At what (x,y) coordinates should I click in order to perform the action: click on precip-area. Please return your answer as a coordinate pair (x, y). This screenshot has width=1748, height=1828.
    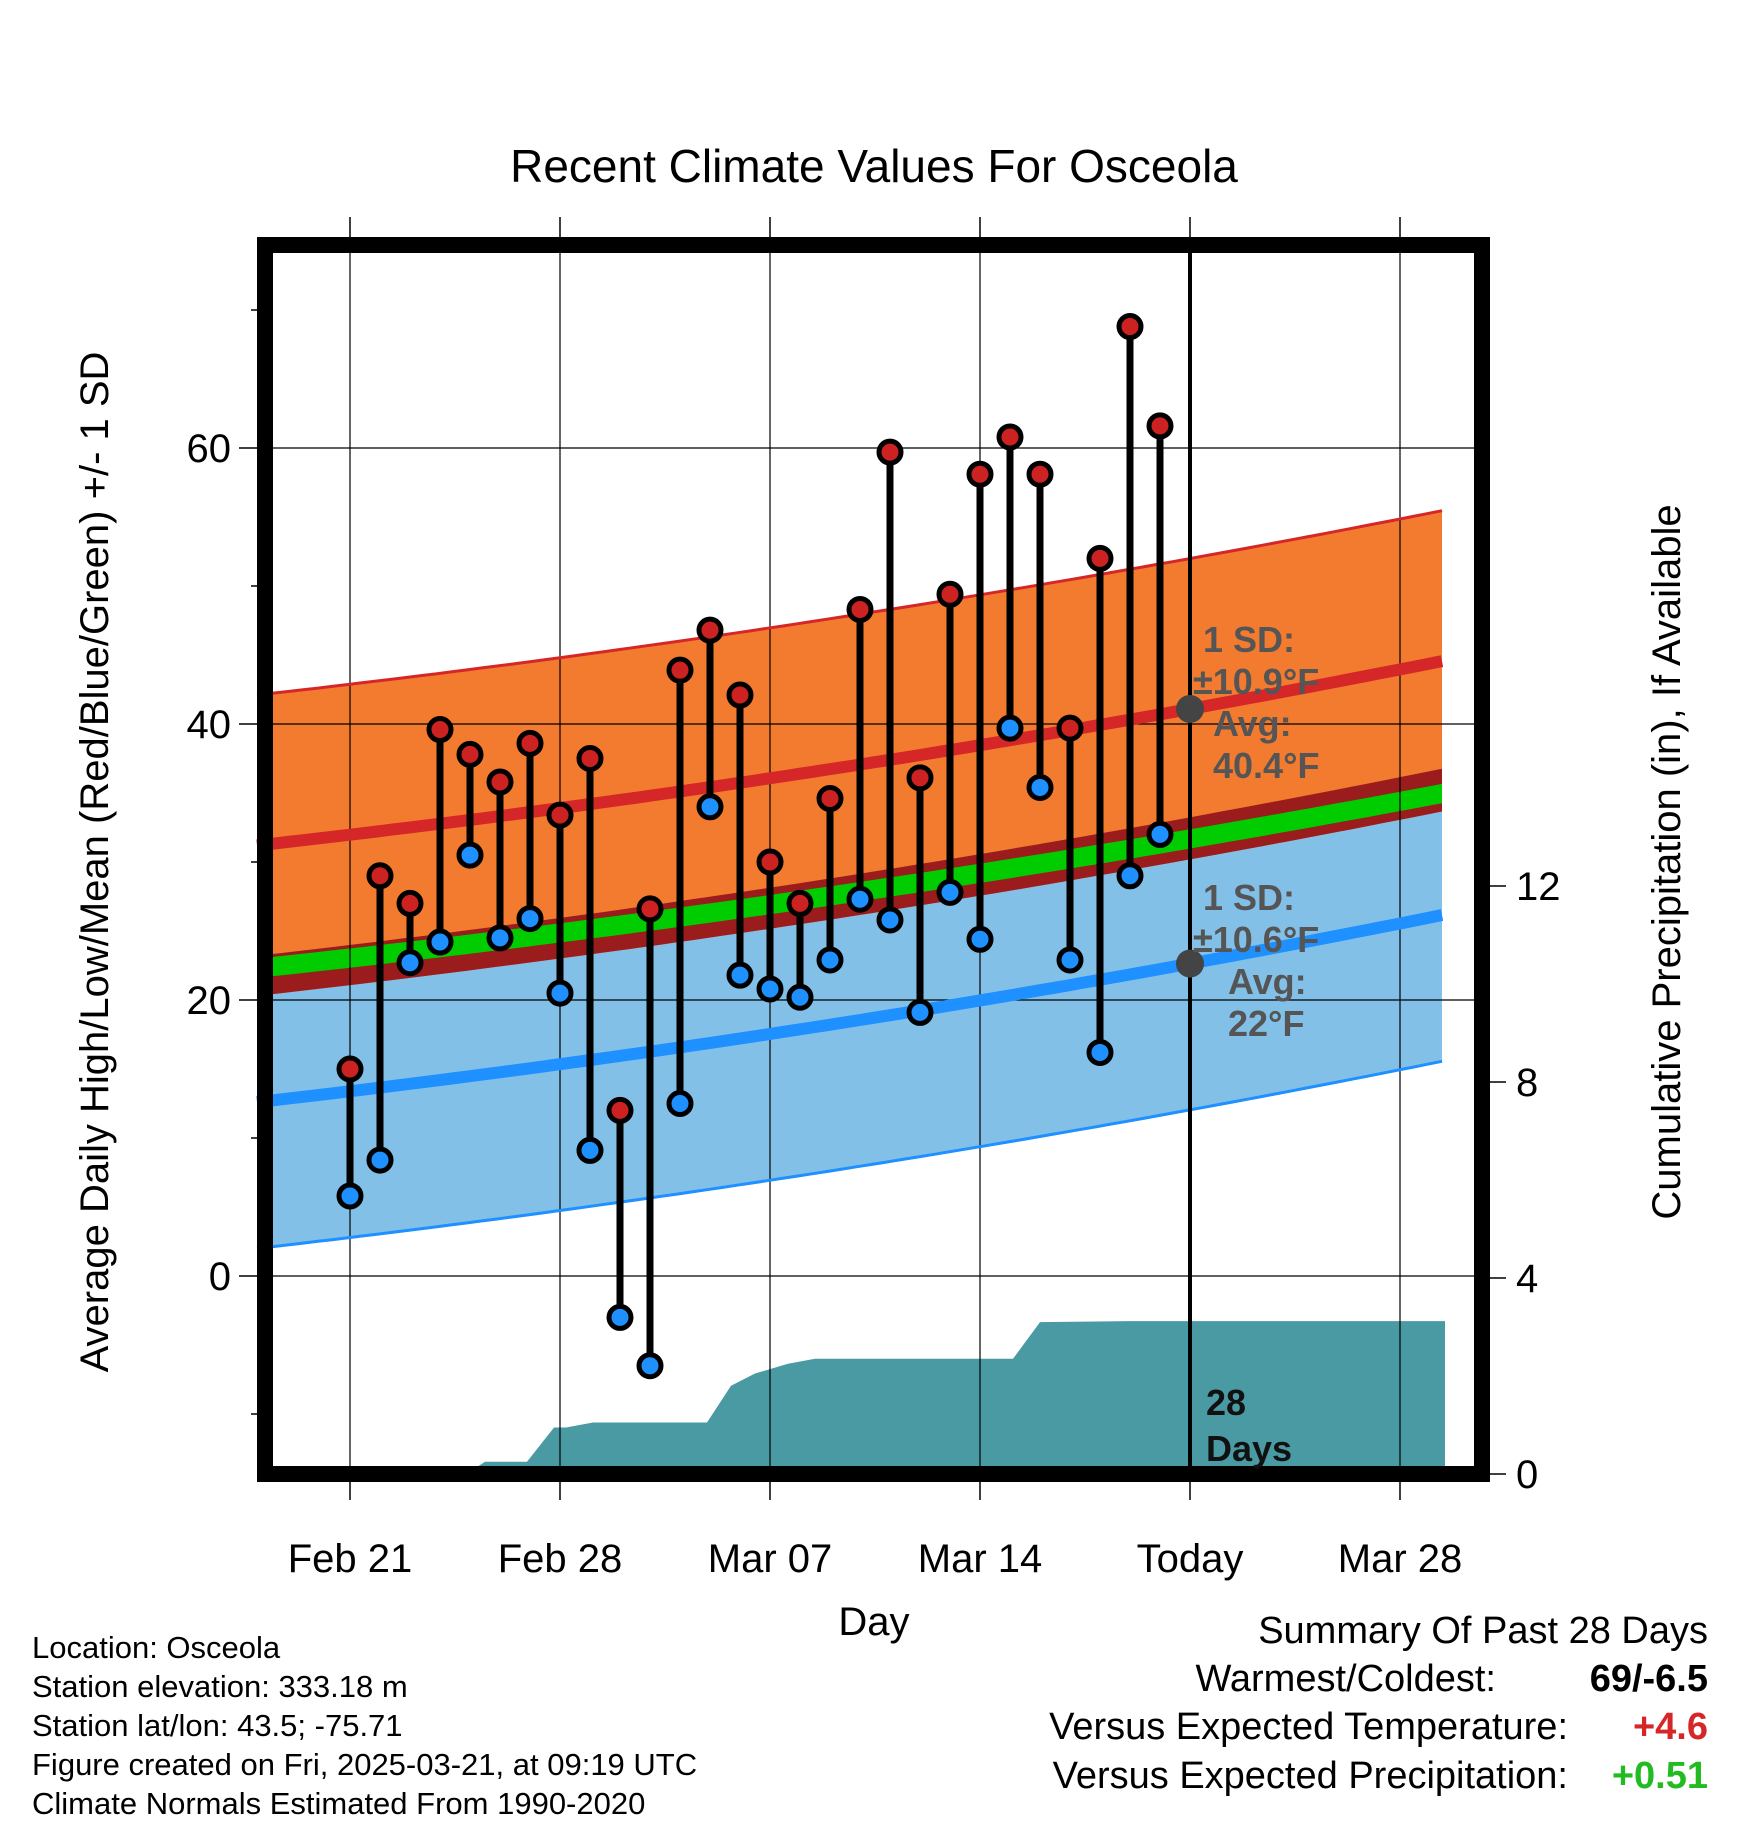
    Looking at the image, I should click on (851, 1397).